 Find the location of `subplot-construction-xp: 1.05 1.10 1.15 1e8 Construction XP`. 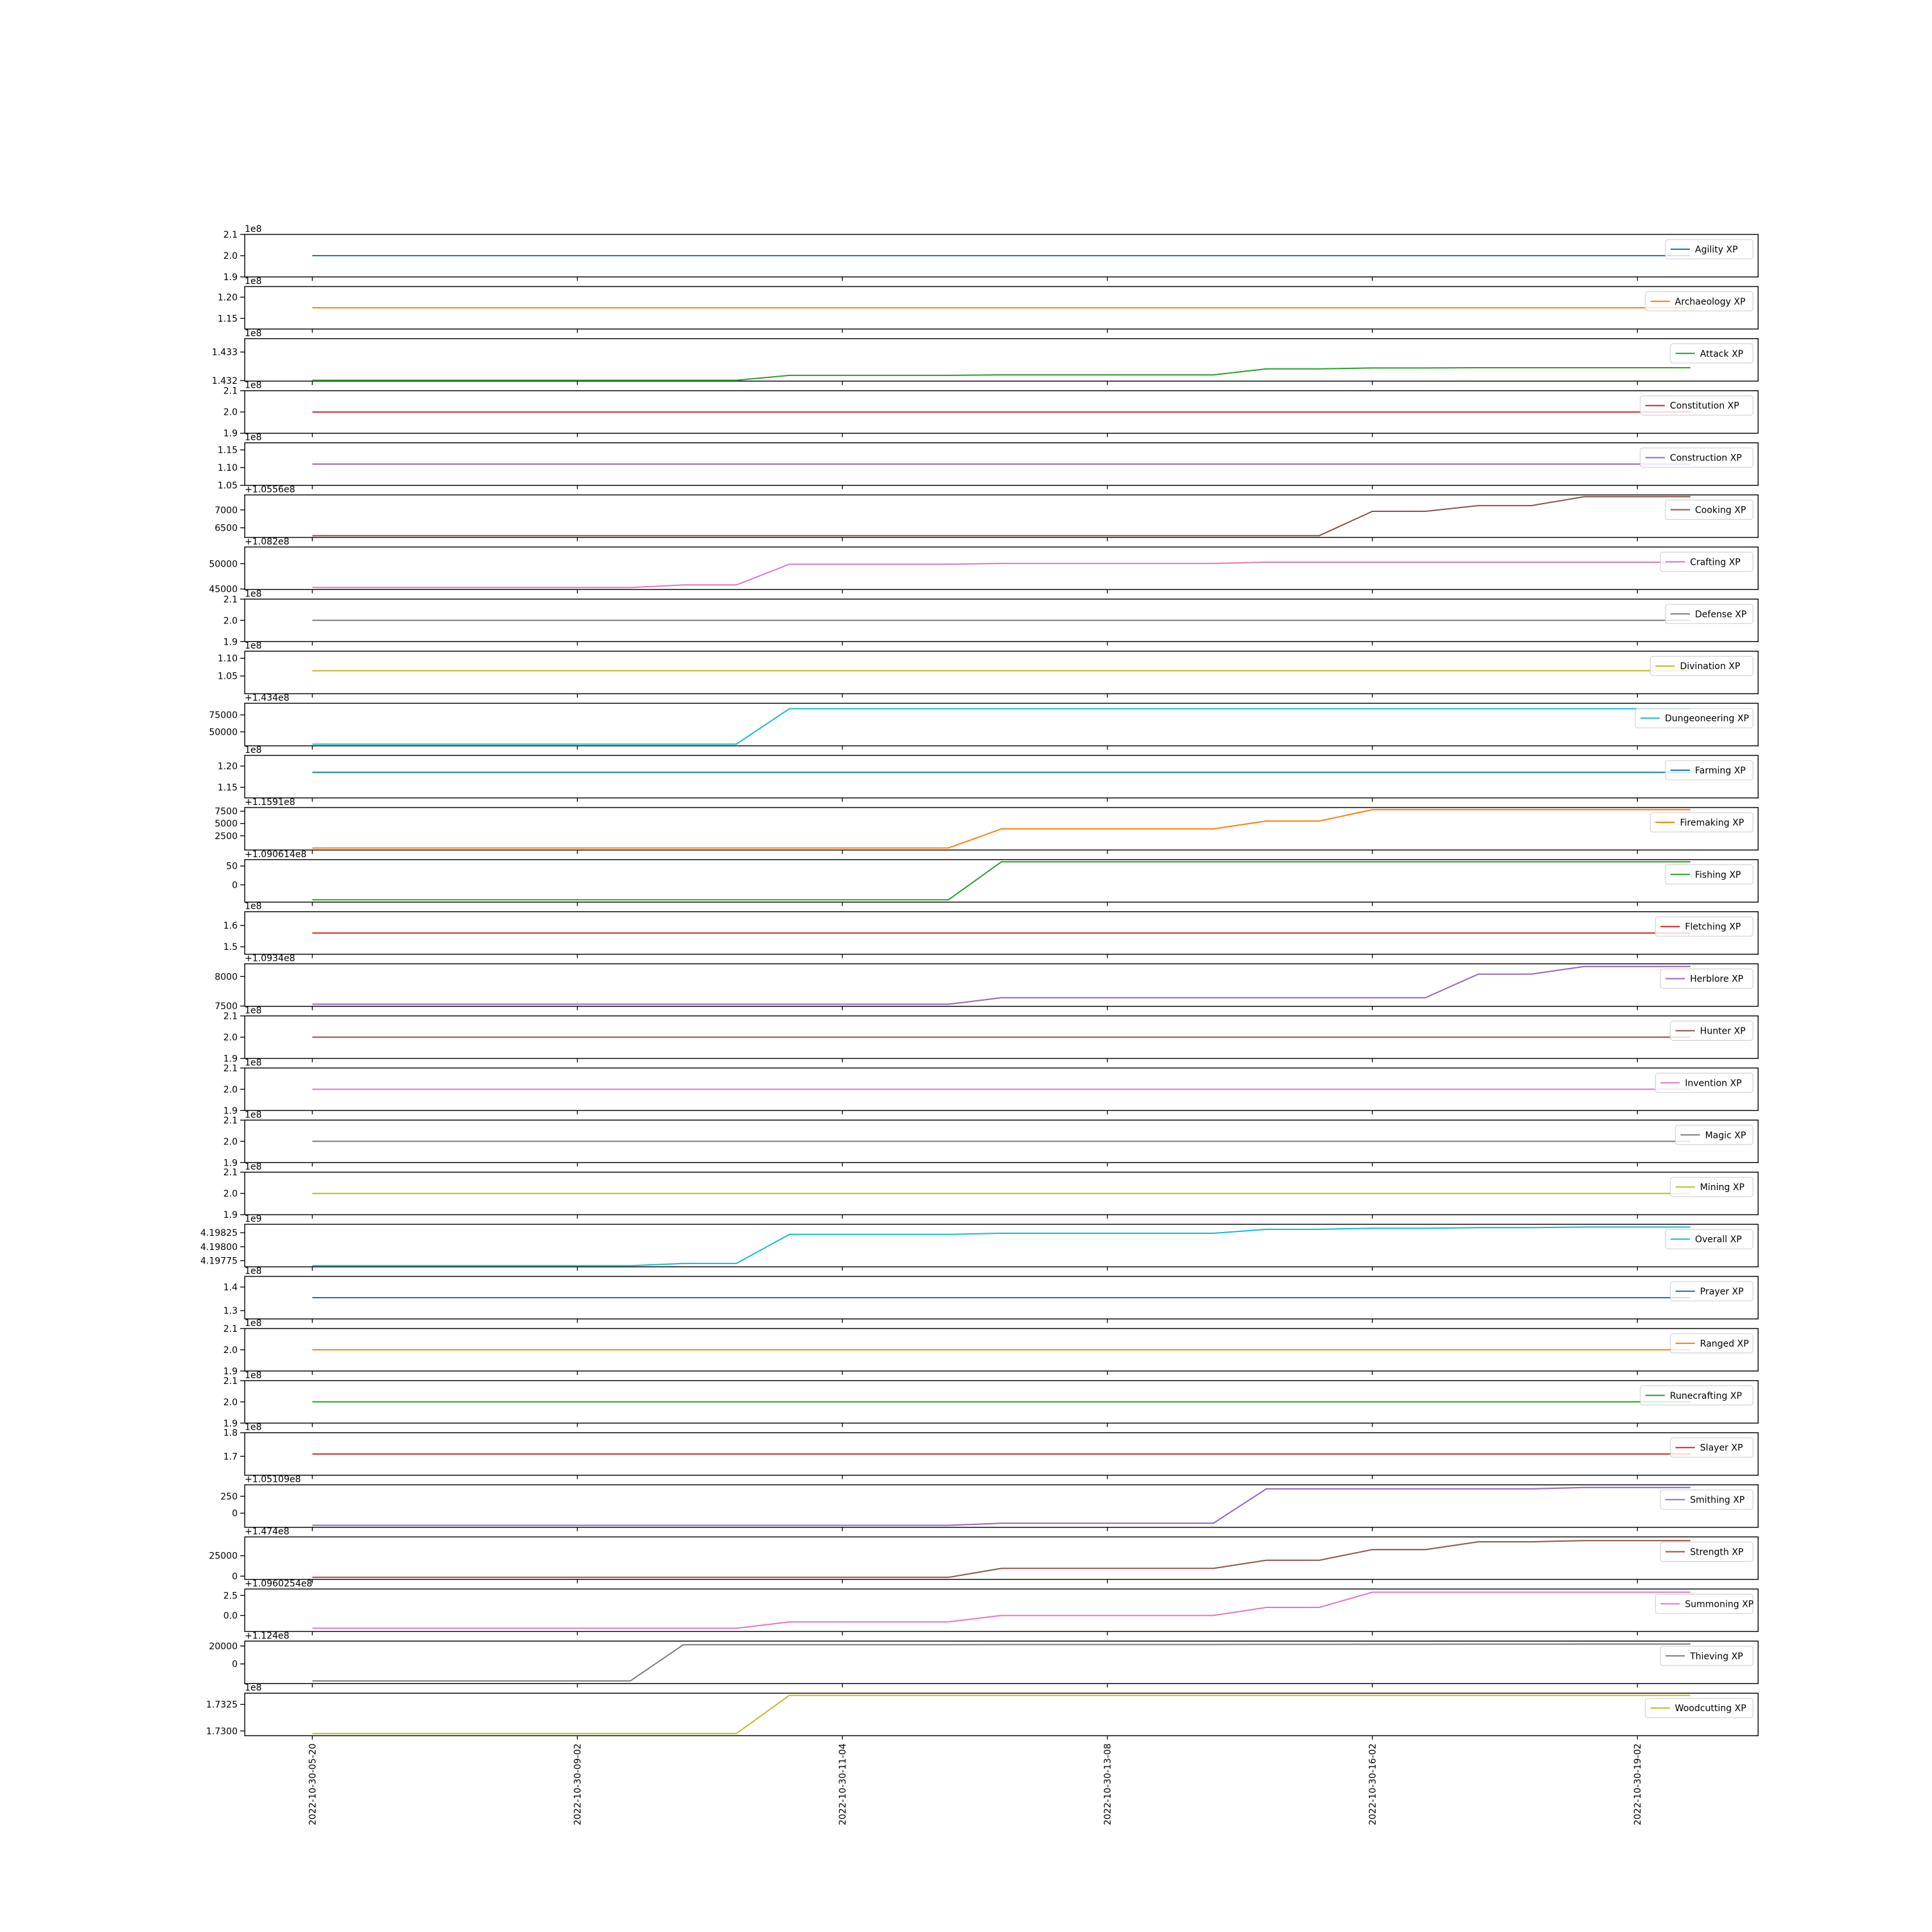

subplot-construction-xp: 1.05 1.10 1.15 1e8 Construction XP is located at coordinates (988, 462).